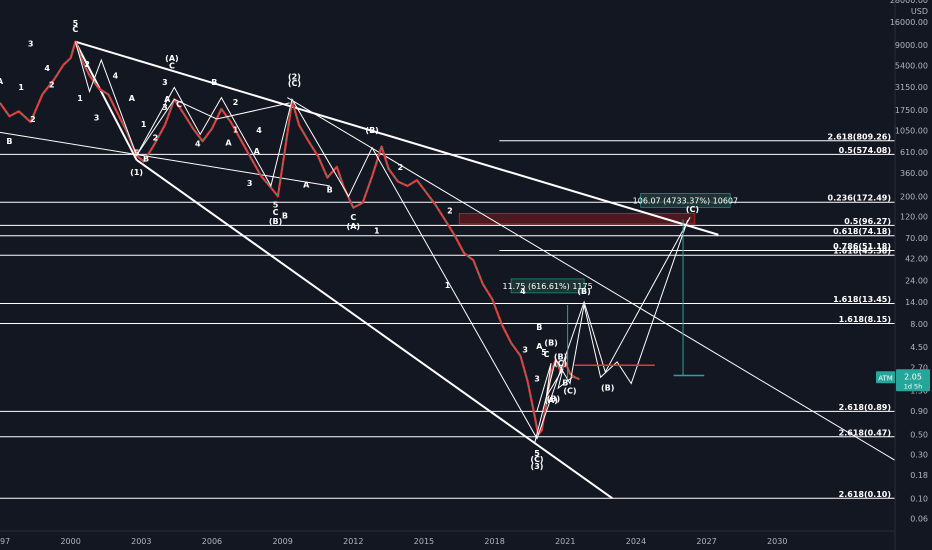 Image resolution: width=932 pixels, height=550 pixels. Describe the element at coordinates (860, 136) in the screenshot. I see `fib-level-label: 2.618(809.26)` at that location.